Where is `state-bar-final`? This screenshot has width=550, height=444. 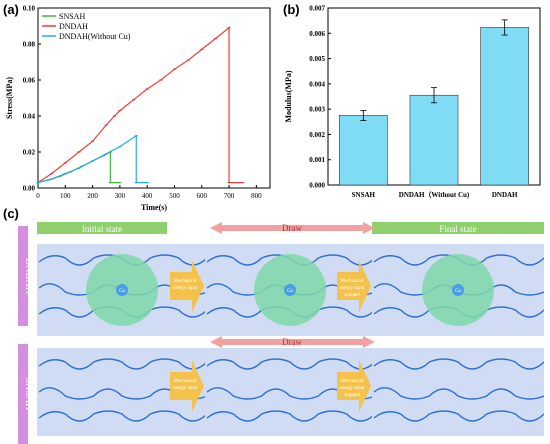
state-bar-final is located at coordinates (458, 228).